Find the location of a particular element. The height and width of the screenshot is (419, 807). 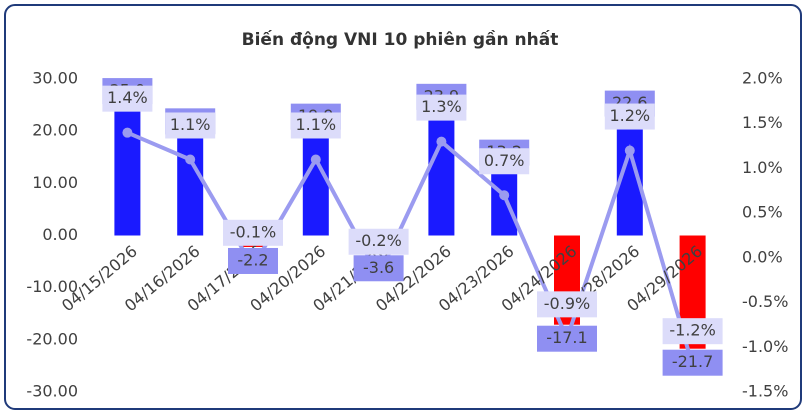

line-label: 1.2% is located at coordinates (629, 116).